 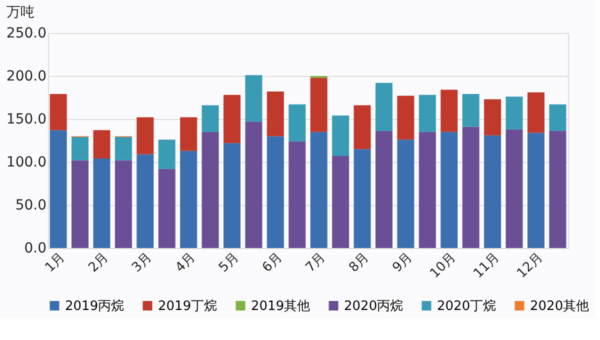 I want to click on x-tick-label: 4月, so click(x=185, y=263).